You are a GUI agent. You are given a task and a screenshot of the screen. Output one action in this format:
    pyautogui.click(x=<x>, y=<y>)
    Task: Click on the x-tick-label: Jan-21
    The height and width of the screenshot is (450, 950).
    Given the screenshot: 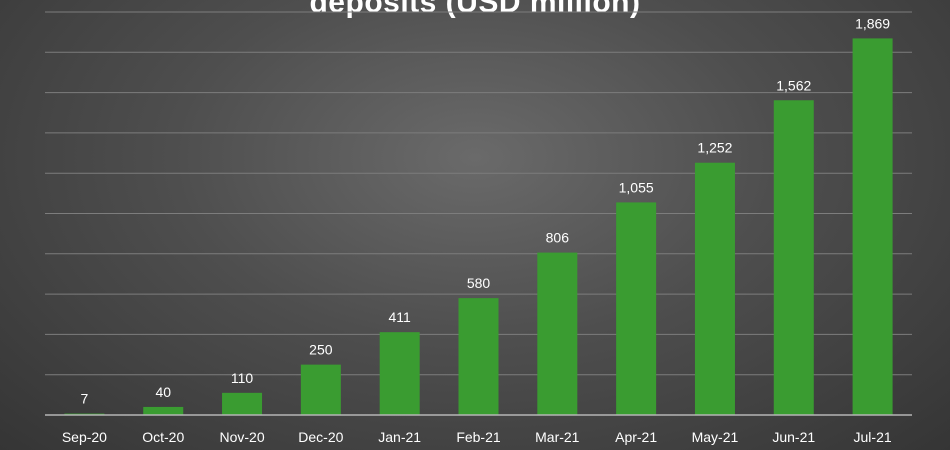 What is the action you would take?
    pyautogui.click(x=399, y=437)
    